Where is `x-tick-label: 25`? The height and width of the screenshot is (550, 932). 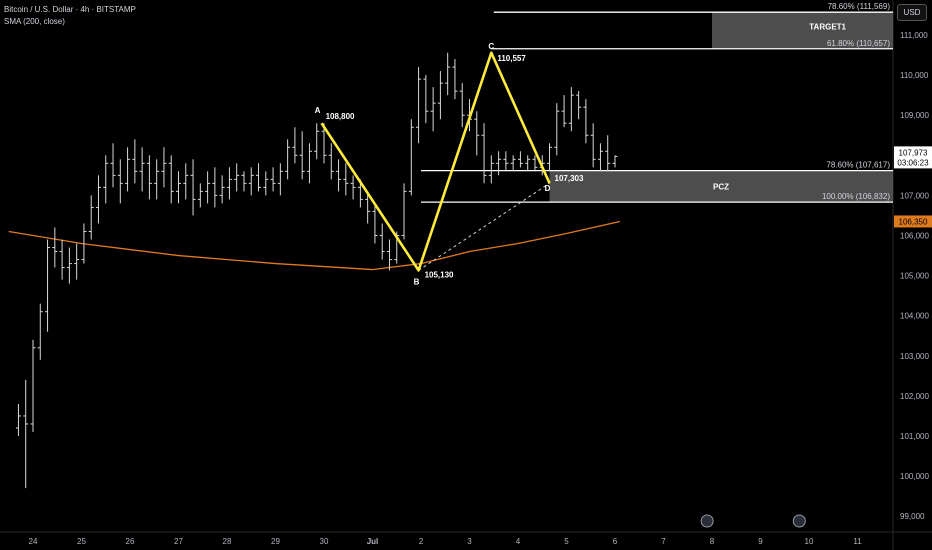
x-tick-label: 25 is located at coordinates (81, 541).